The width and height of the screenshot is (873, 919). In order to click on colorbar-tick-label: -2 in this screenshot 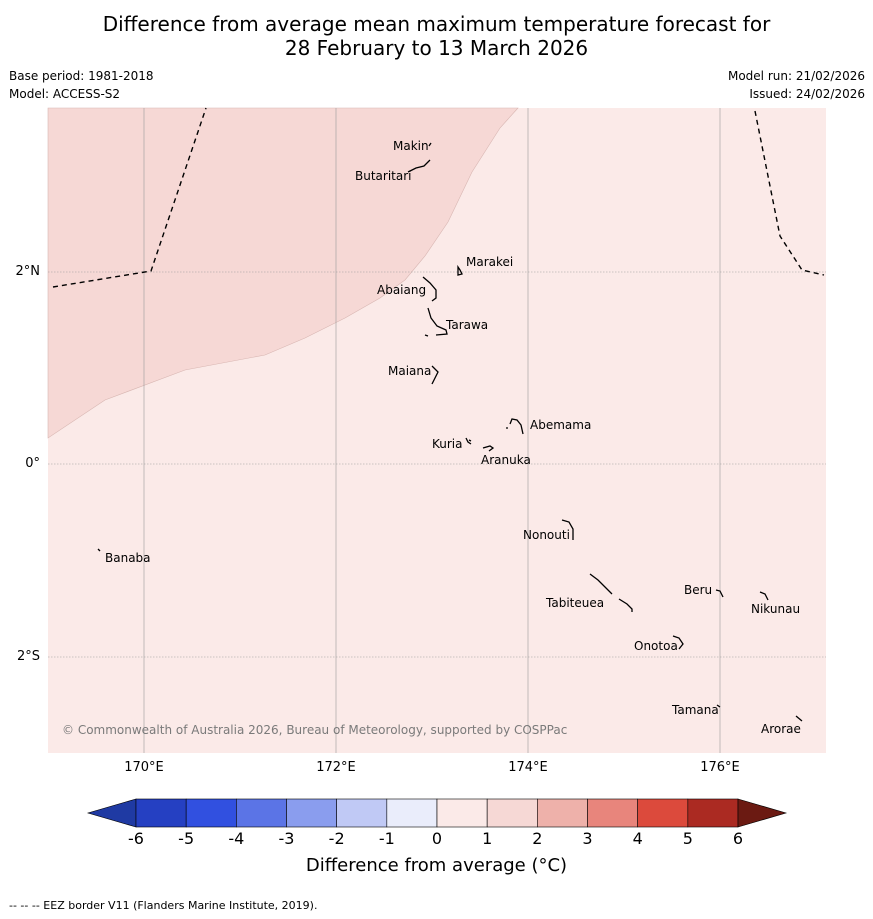, I will do `click(336, 838)`.